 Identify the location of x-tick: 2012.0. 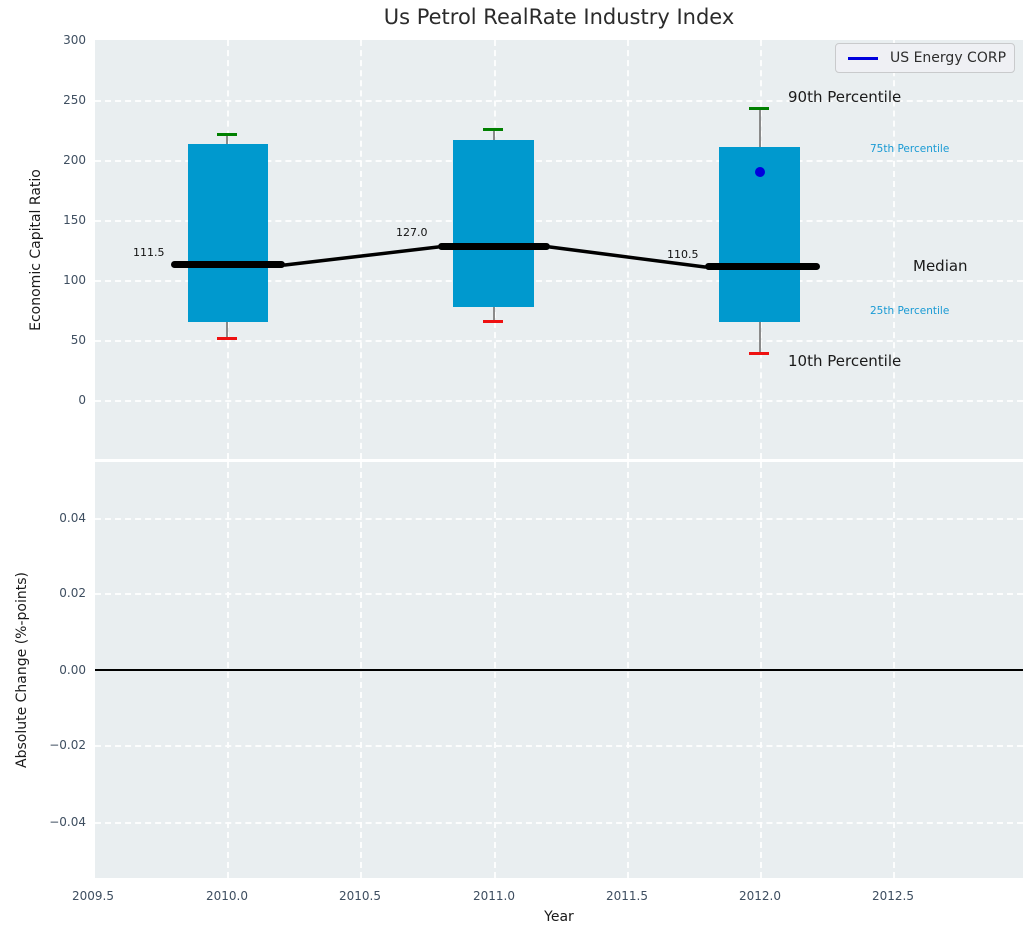
(760, 896).